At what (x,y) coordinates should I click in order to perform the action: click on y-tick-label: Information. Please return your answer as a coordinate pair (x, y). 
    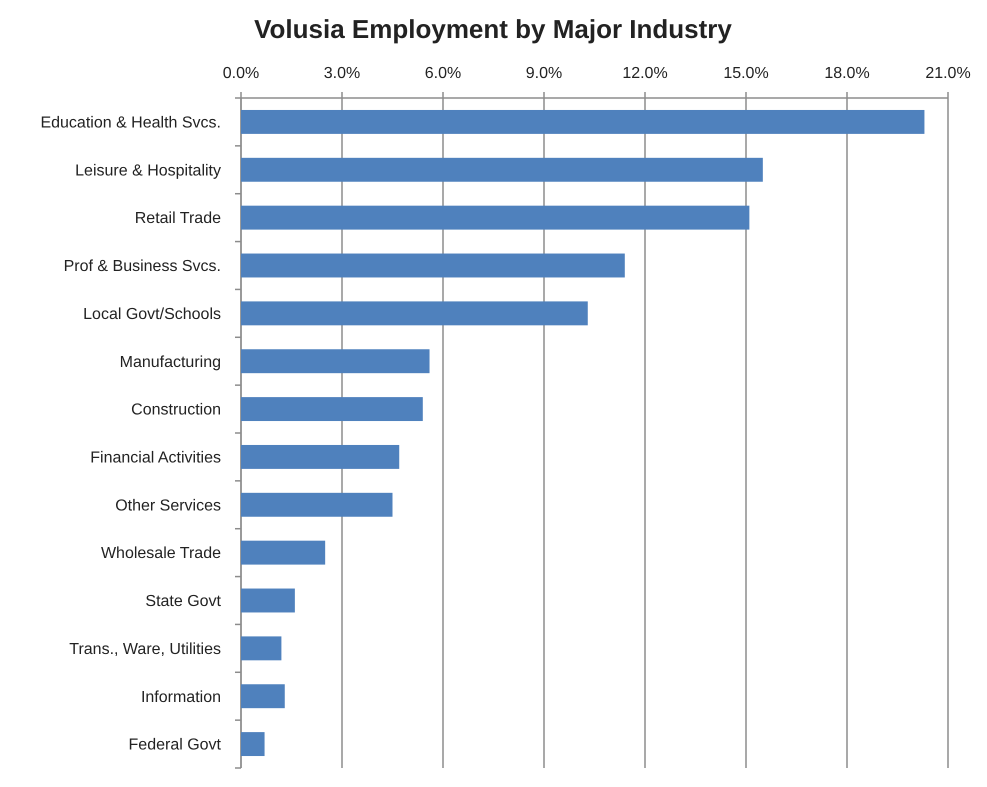
    Looking at the image, I should click on (180, 697).